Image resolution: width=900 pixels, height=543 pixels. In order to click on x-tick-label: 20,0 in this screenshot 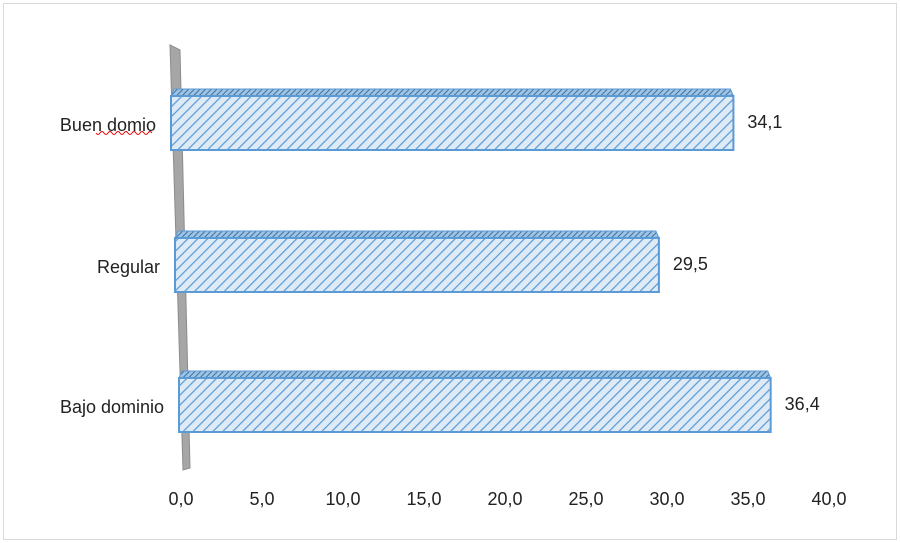, I will do `click(504, 499)`.